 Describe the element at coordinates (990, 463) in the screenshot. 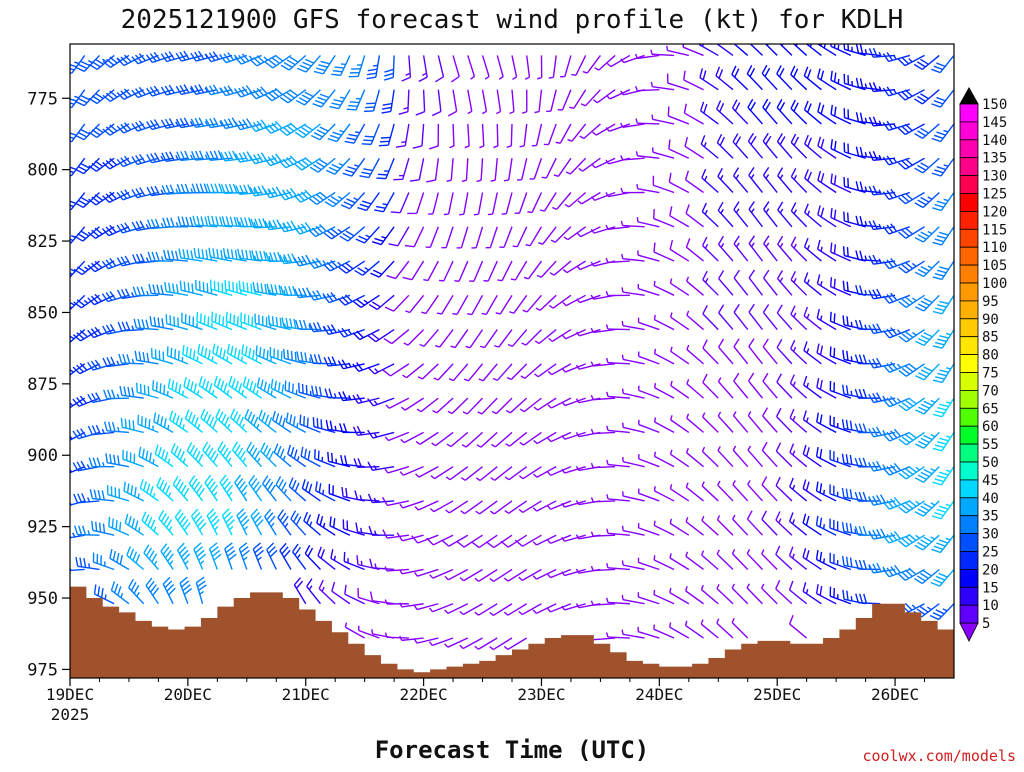

I see `colorbar-label: 50` at that location.